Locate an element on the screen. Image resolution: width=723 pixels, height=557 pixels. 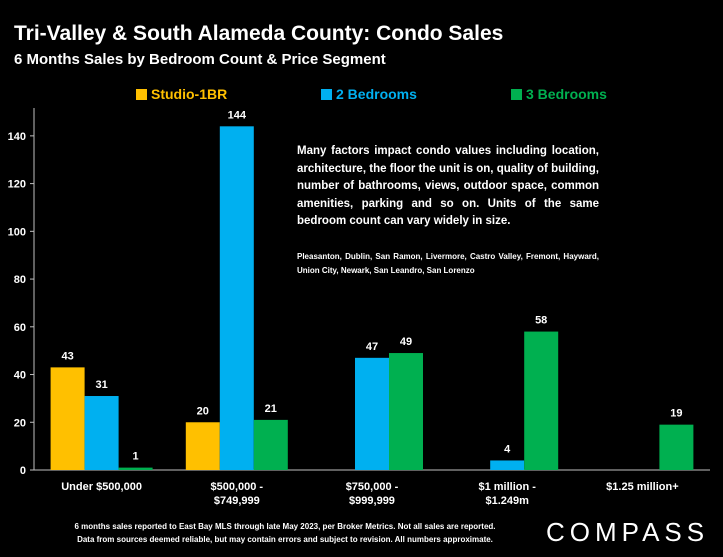
x-tick-label: $749,999 is located at coordinates (237, 501).